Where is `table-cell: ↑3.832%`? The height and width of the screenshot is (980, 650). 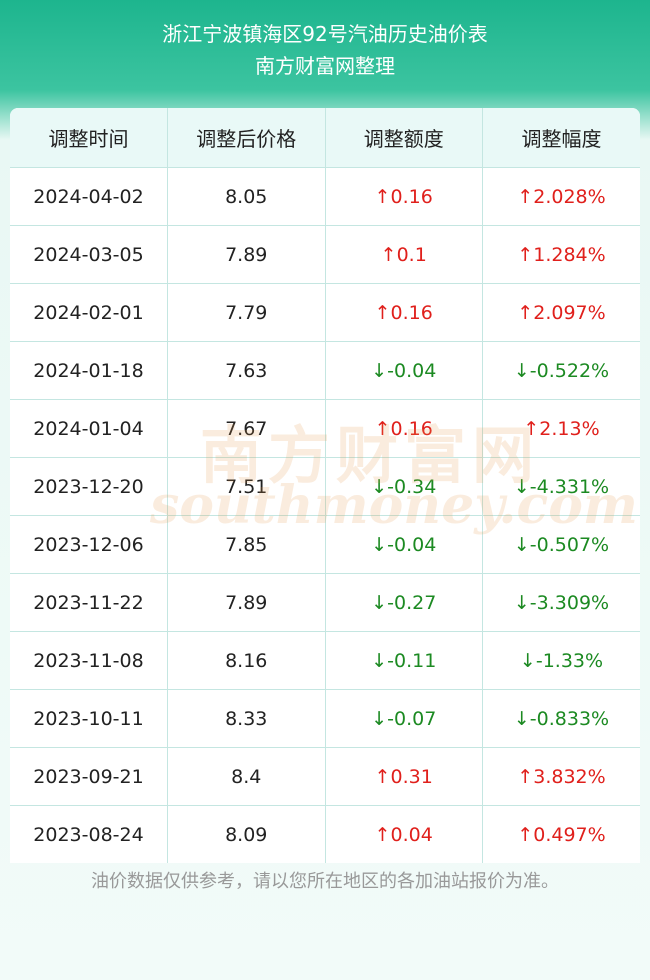
table-cell: ↑3.832% is located at coordinates (561, 776).